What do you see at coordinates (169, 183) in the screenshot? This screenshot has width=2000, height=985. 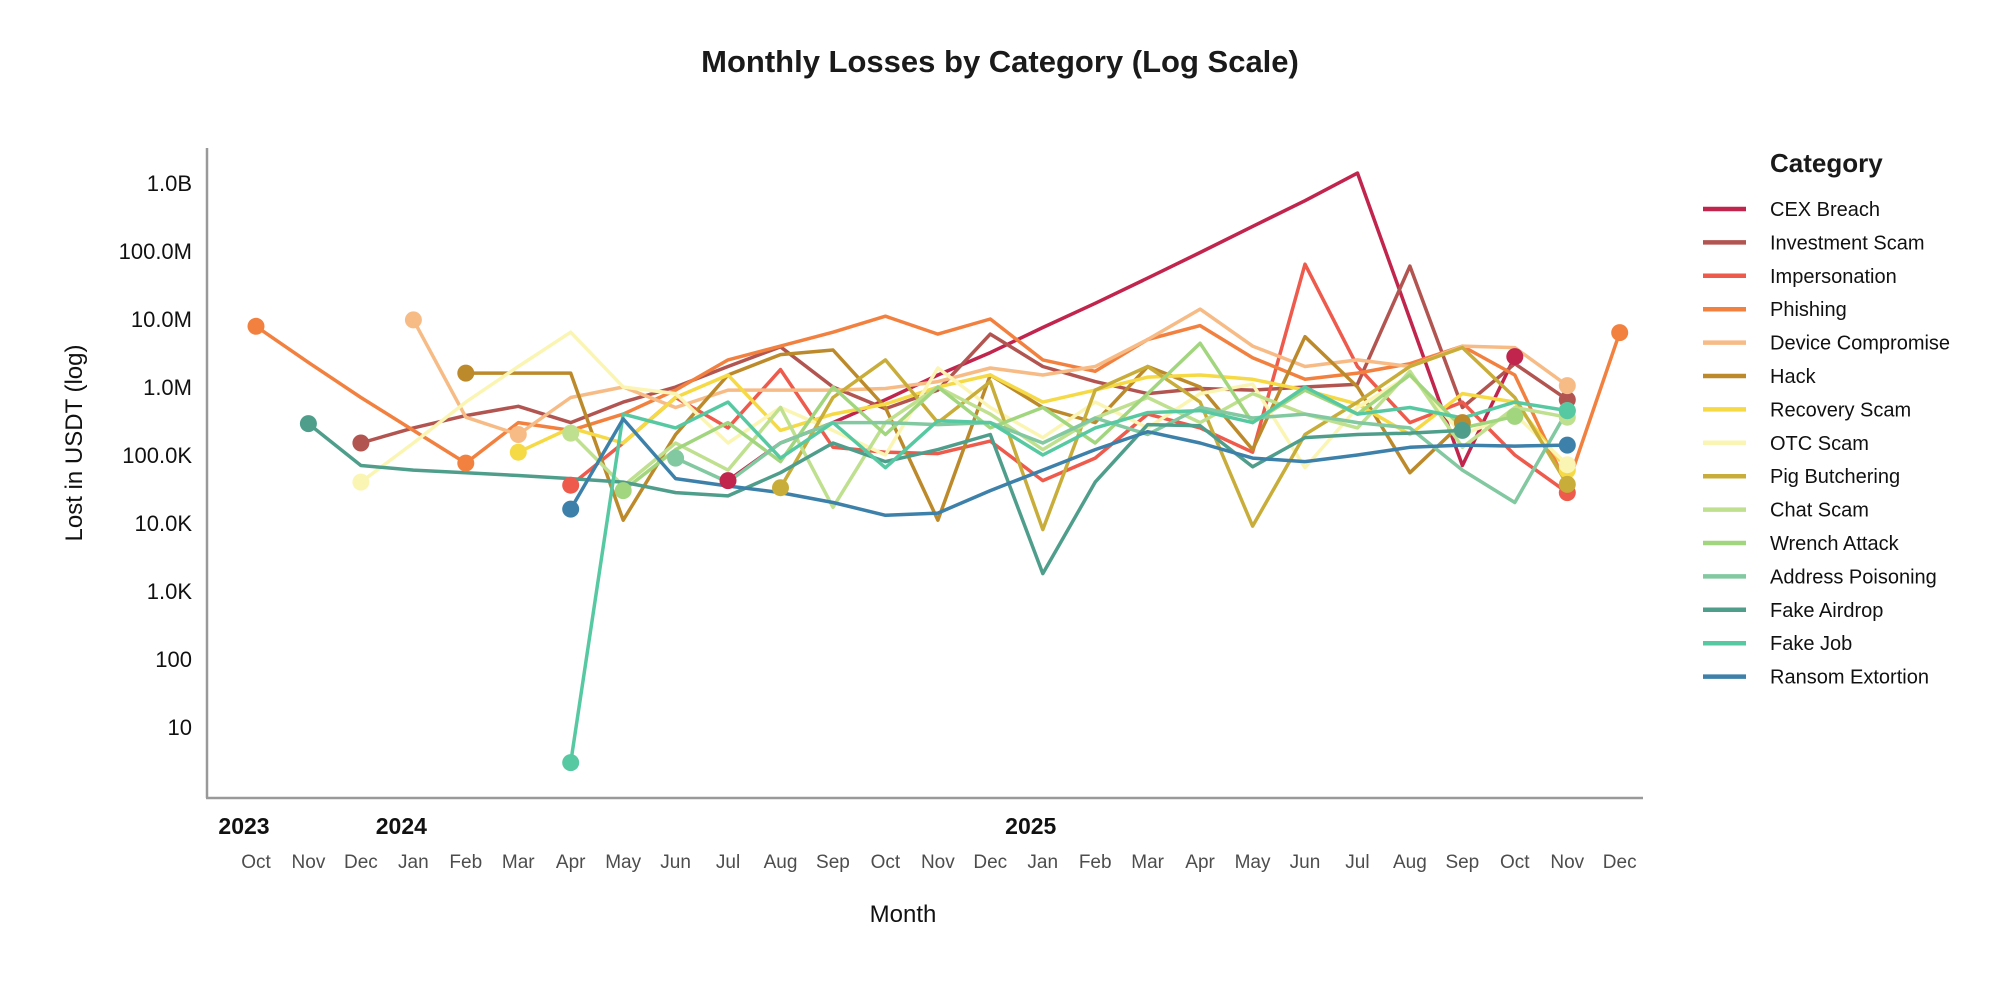 I see `y-tick-1.0B: 1.0B` at bounding box center [169, 183].